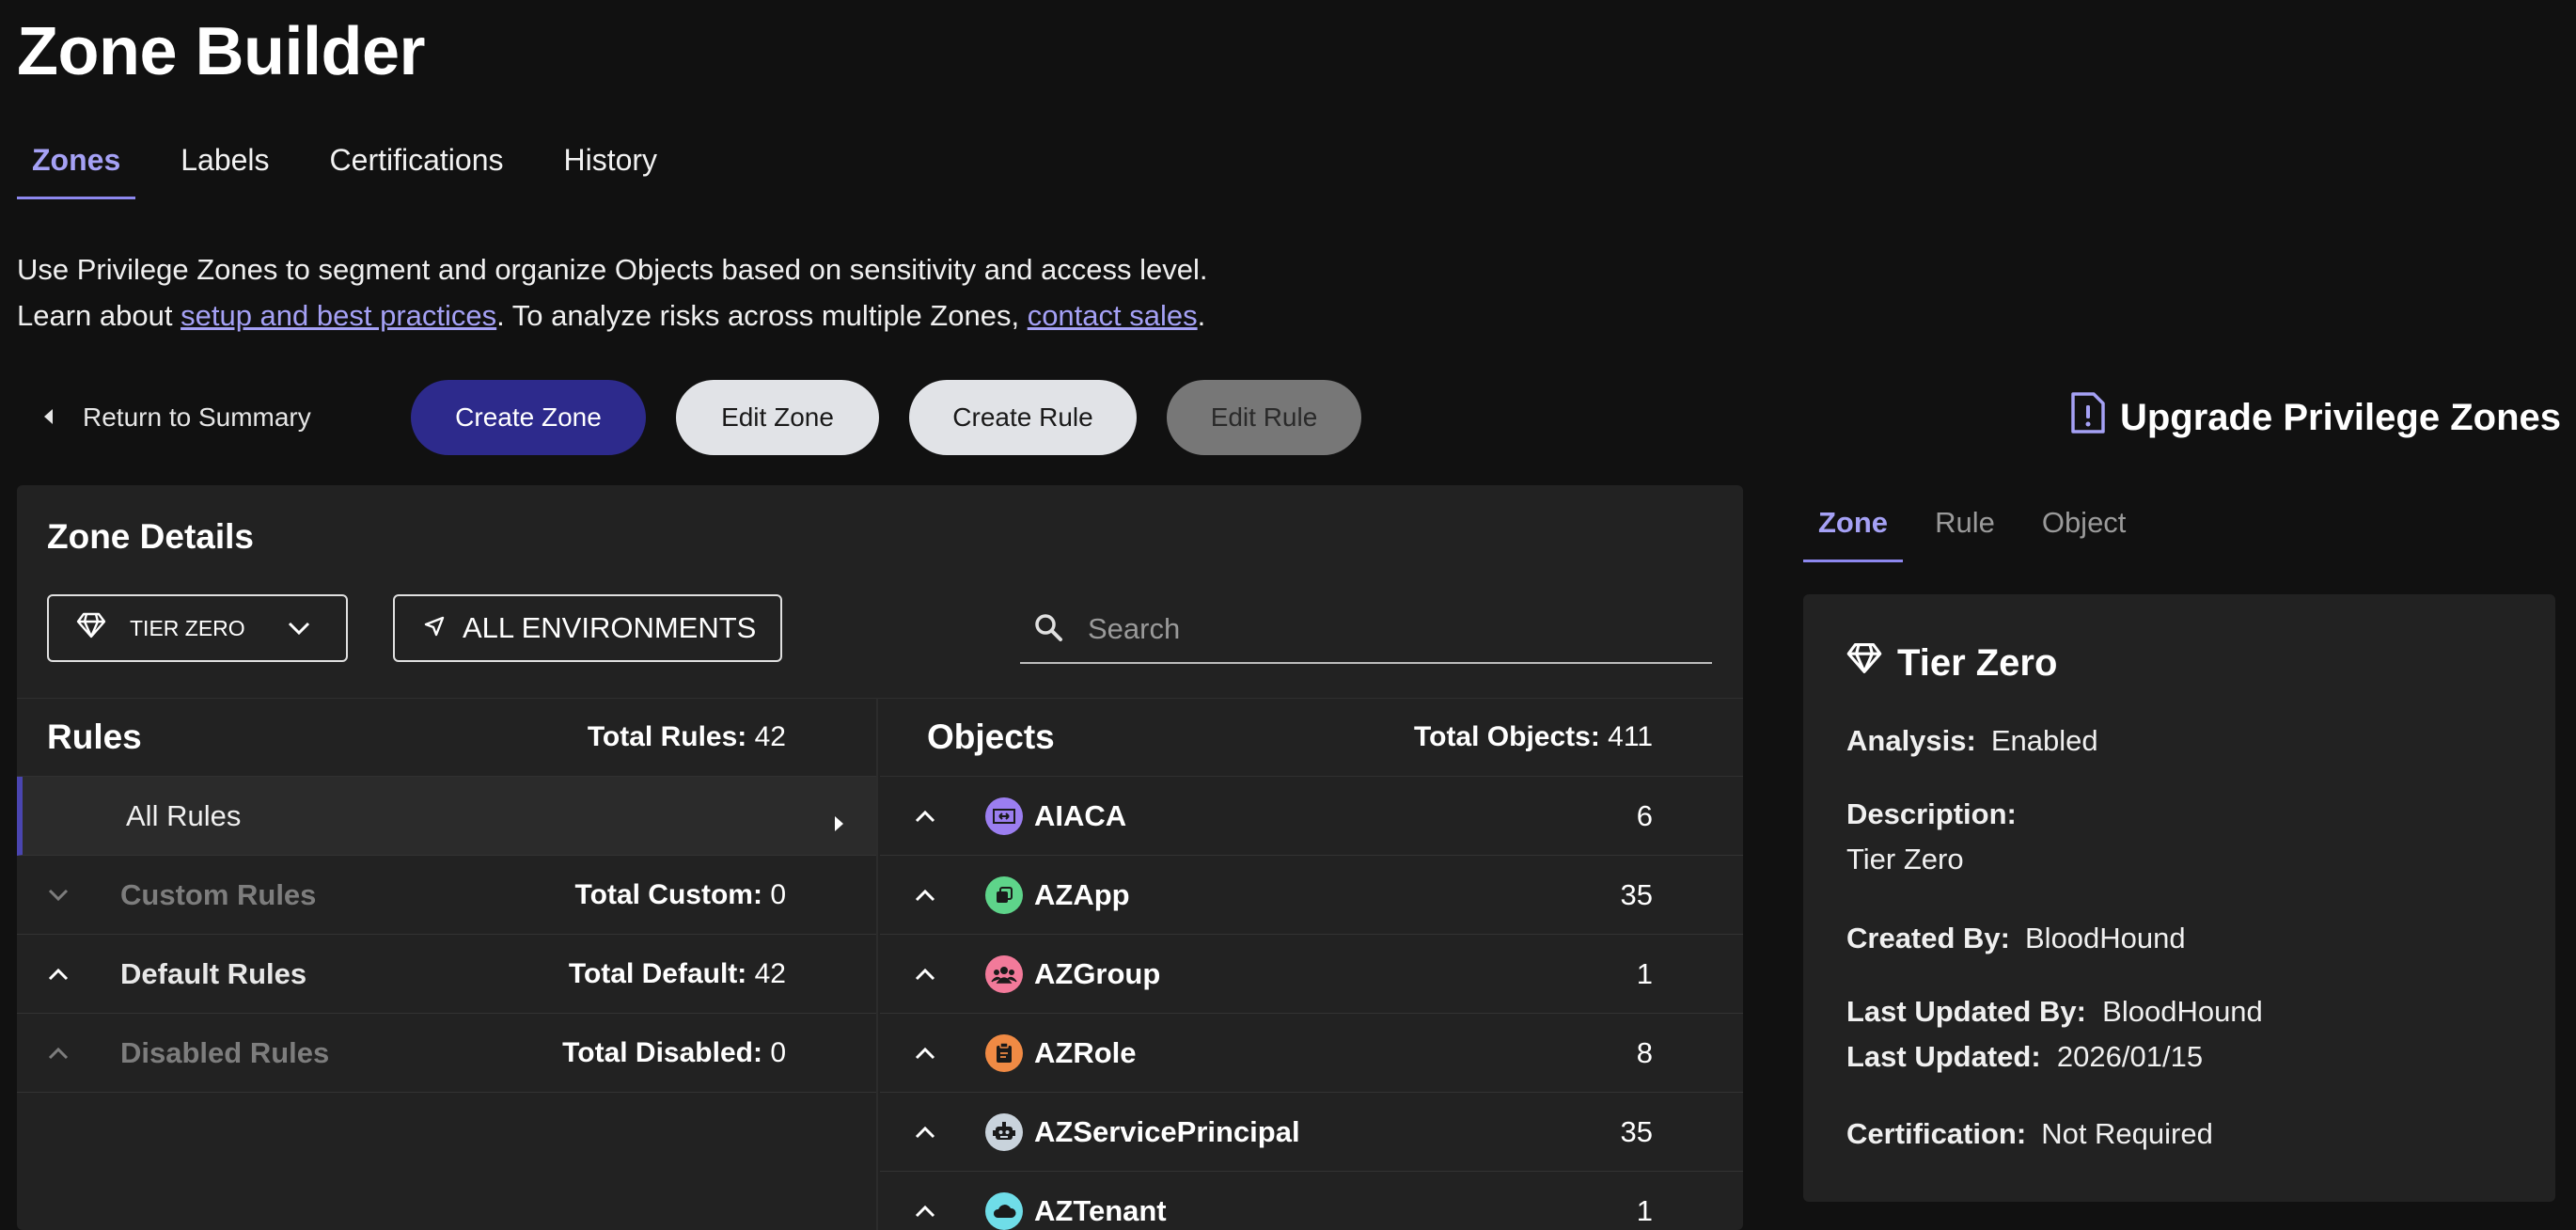 The width and height of the screenshot is (2576, 1230). Describe the element at coordinates (1023, 418) in the screenshot. I see `create-rule-button: Create Rule` at that location.